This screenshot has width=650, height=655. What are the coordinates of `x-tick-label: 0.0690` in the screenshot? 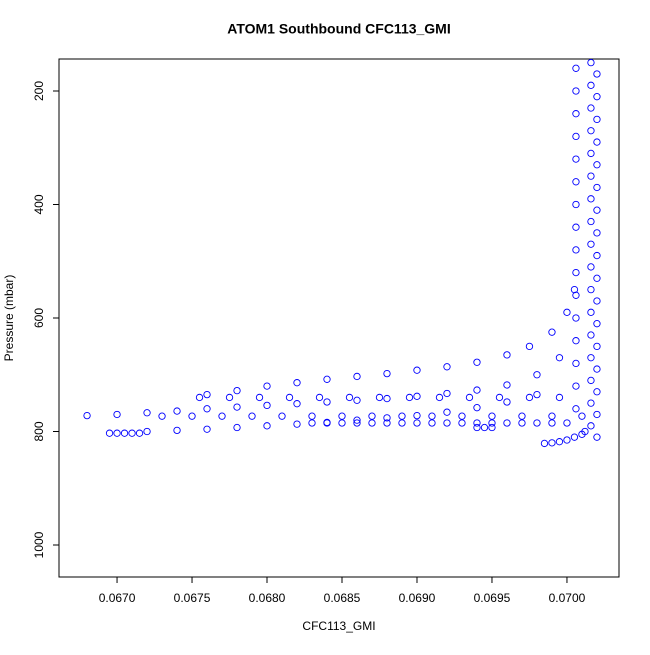 It's located at (417, 598).